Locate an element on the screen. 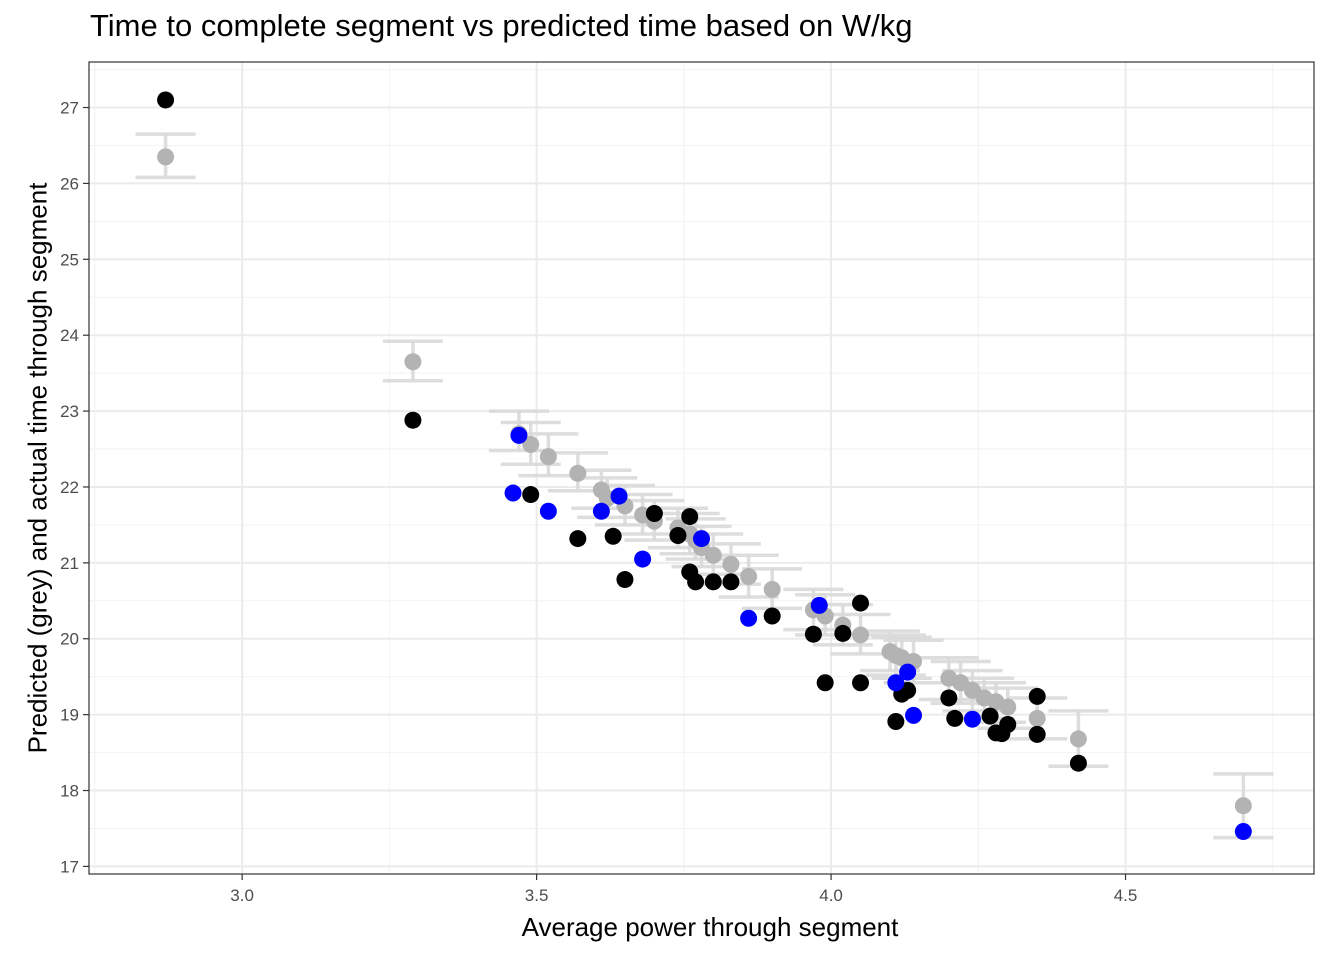 The height and width of the screenshot is (960, 1344). y-tick-label: 25 is located at coordinates (69, 259).